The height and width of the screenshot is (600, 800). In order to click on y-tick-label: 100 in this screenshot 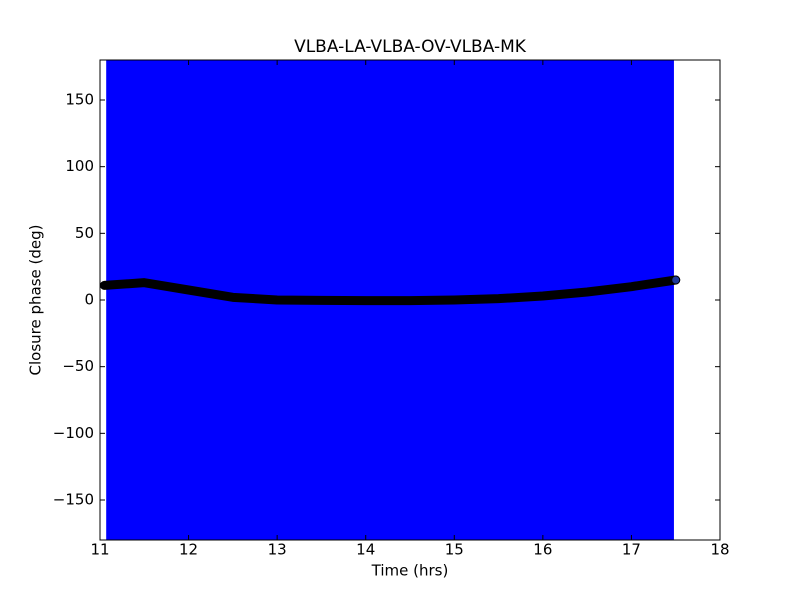, I will do `click(79, 166)`.